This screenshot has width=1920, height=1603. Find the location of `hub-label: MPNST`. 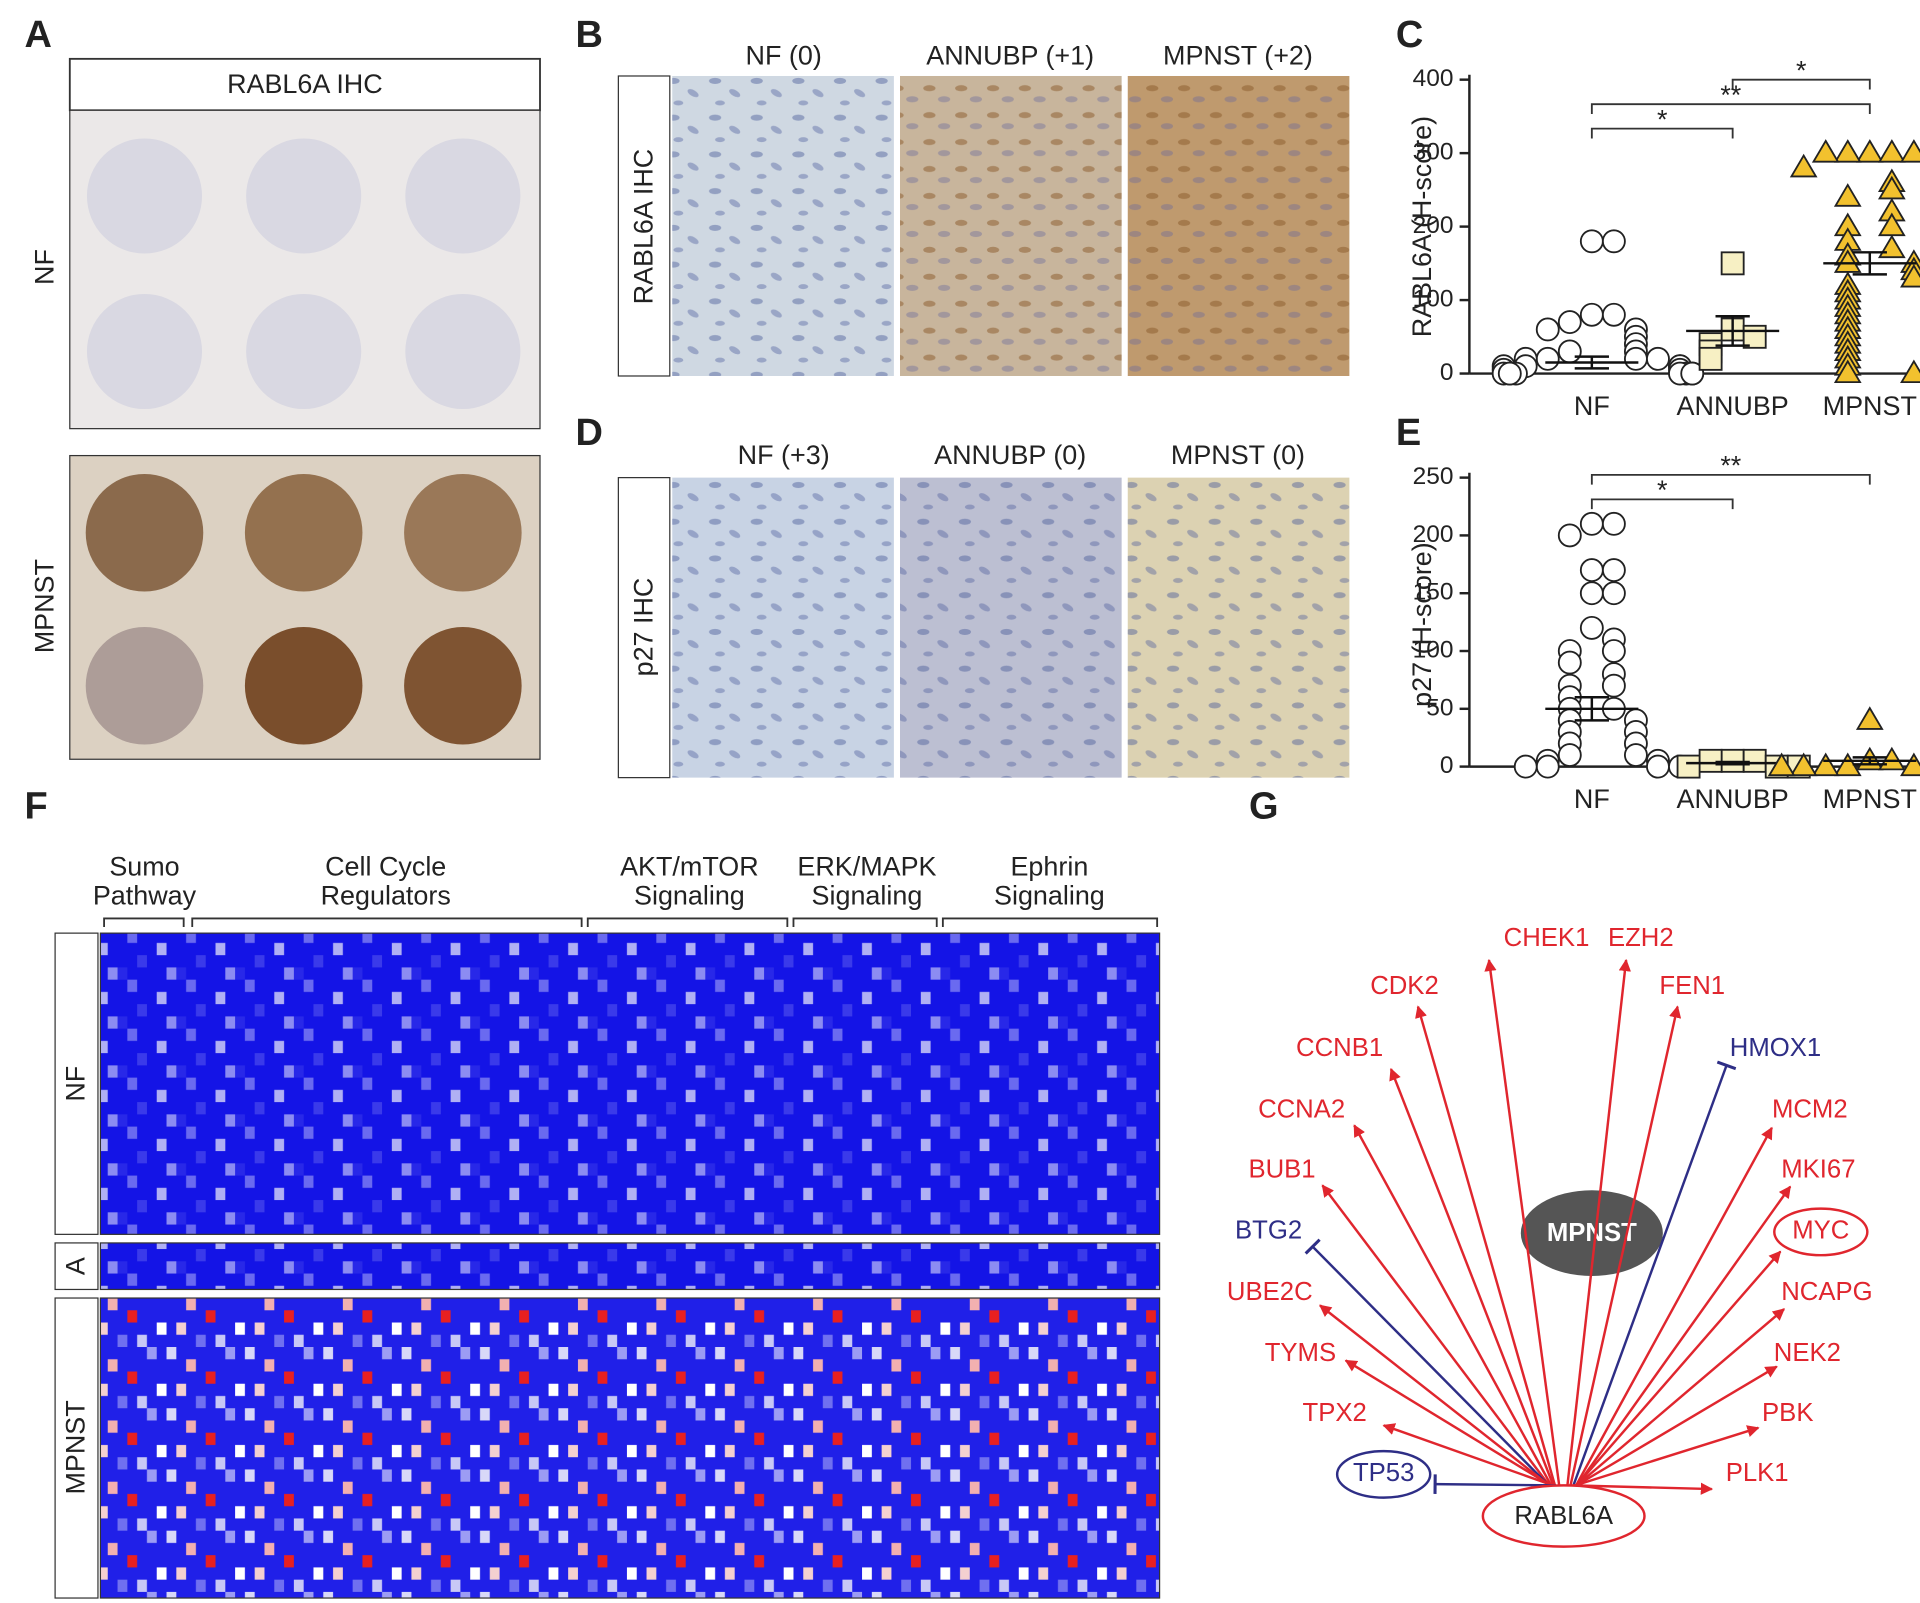

hub-label: MPNST is located at coordinates (1592, 1233).